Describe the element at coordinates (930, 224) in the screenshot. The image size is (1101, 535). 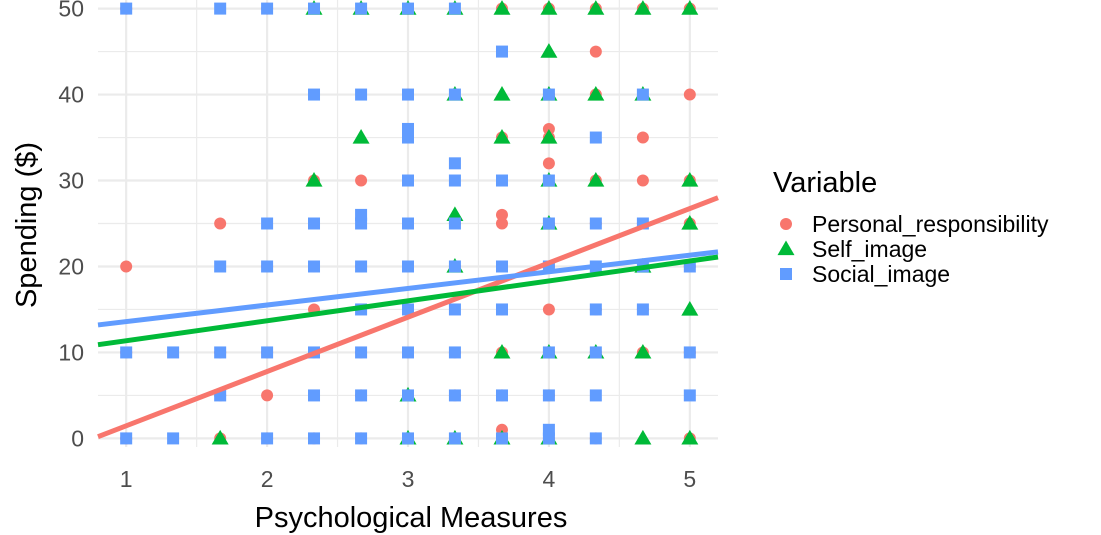
I see `legend-label: Personal_responsibility` at that location.